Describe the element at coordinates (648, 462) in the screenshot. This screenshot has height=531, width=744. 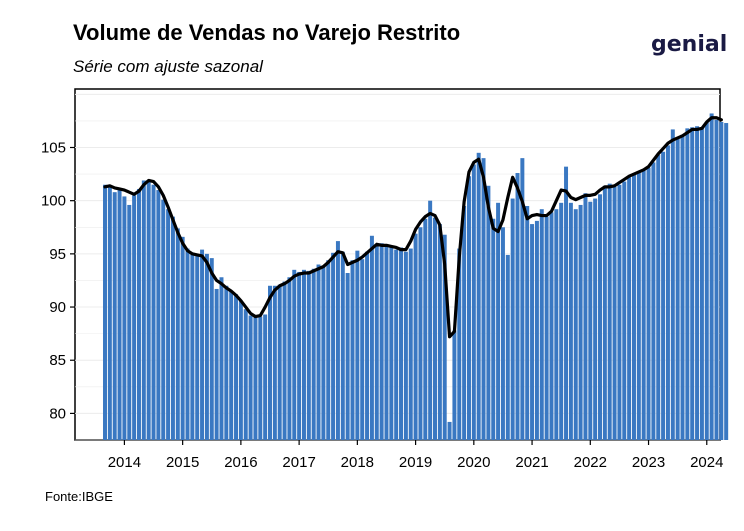
I see `x-tick-label: 2023` at that location.